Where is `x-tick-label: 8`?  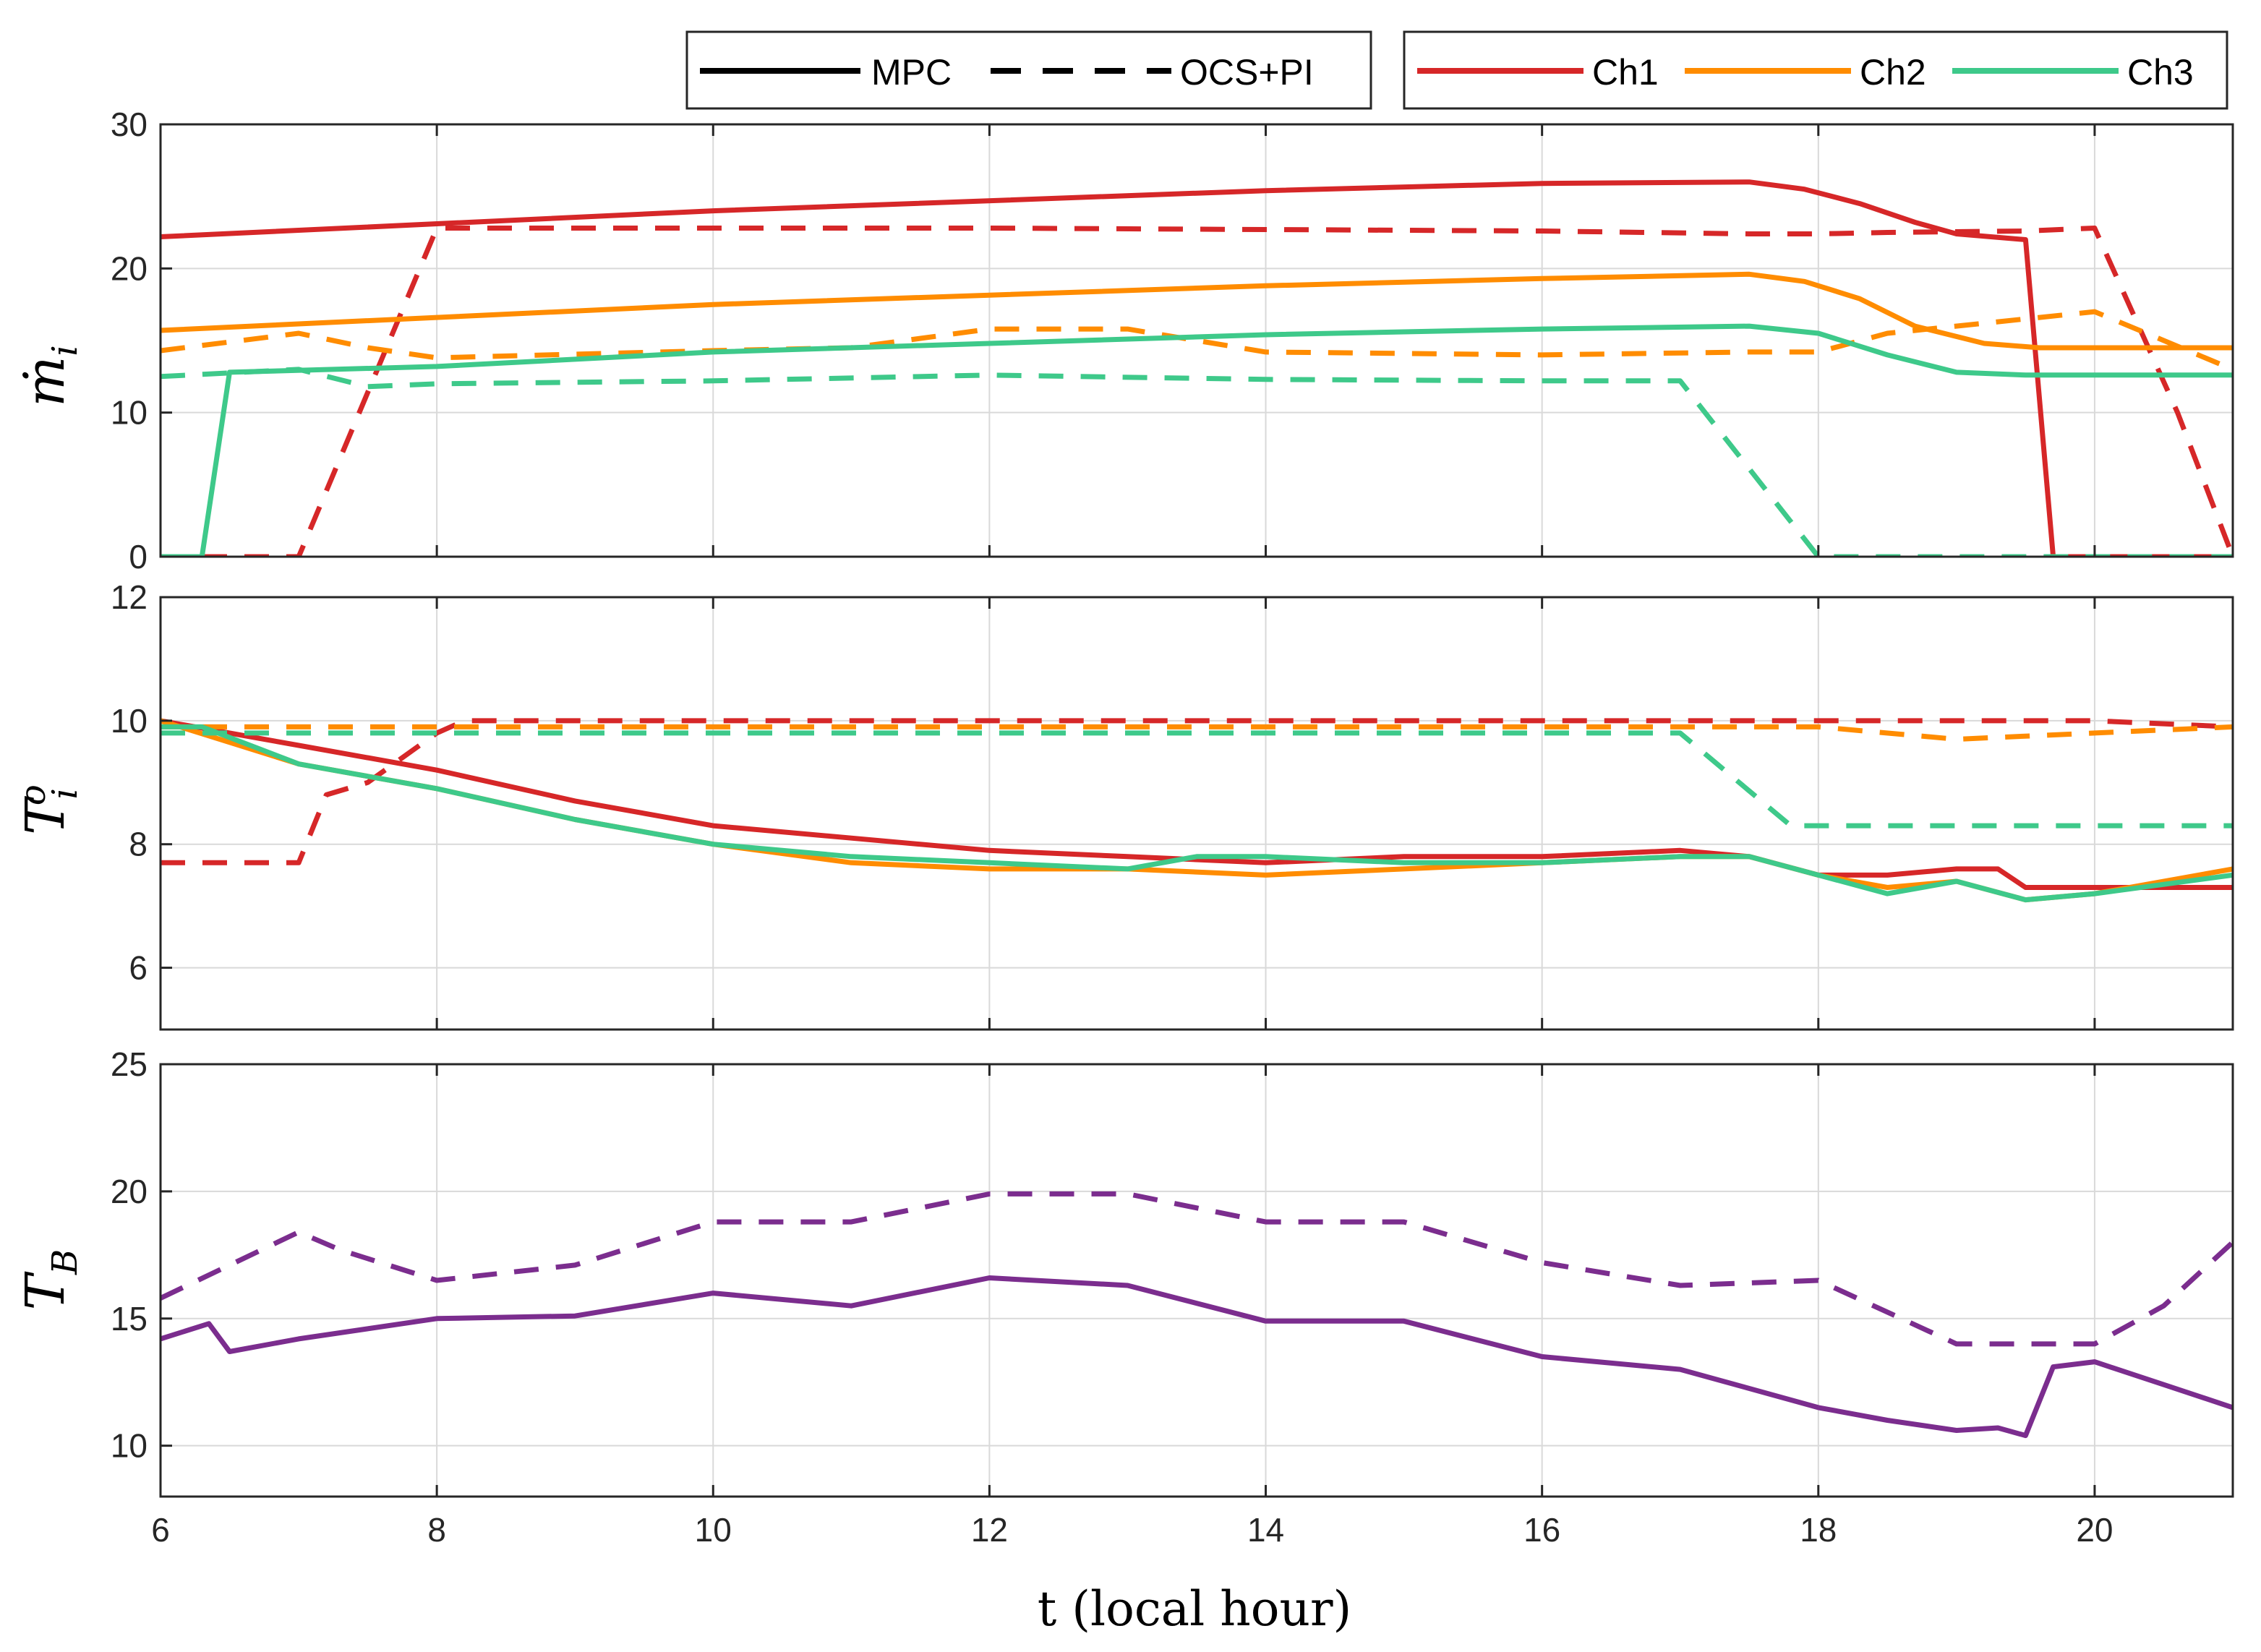
x-tick-label: 8 is located at coordinates (437, 1530).